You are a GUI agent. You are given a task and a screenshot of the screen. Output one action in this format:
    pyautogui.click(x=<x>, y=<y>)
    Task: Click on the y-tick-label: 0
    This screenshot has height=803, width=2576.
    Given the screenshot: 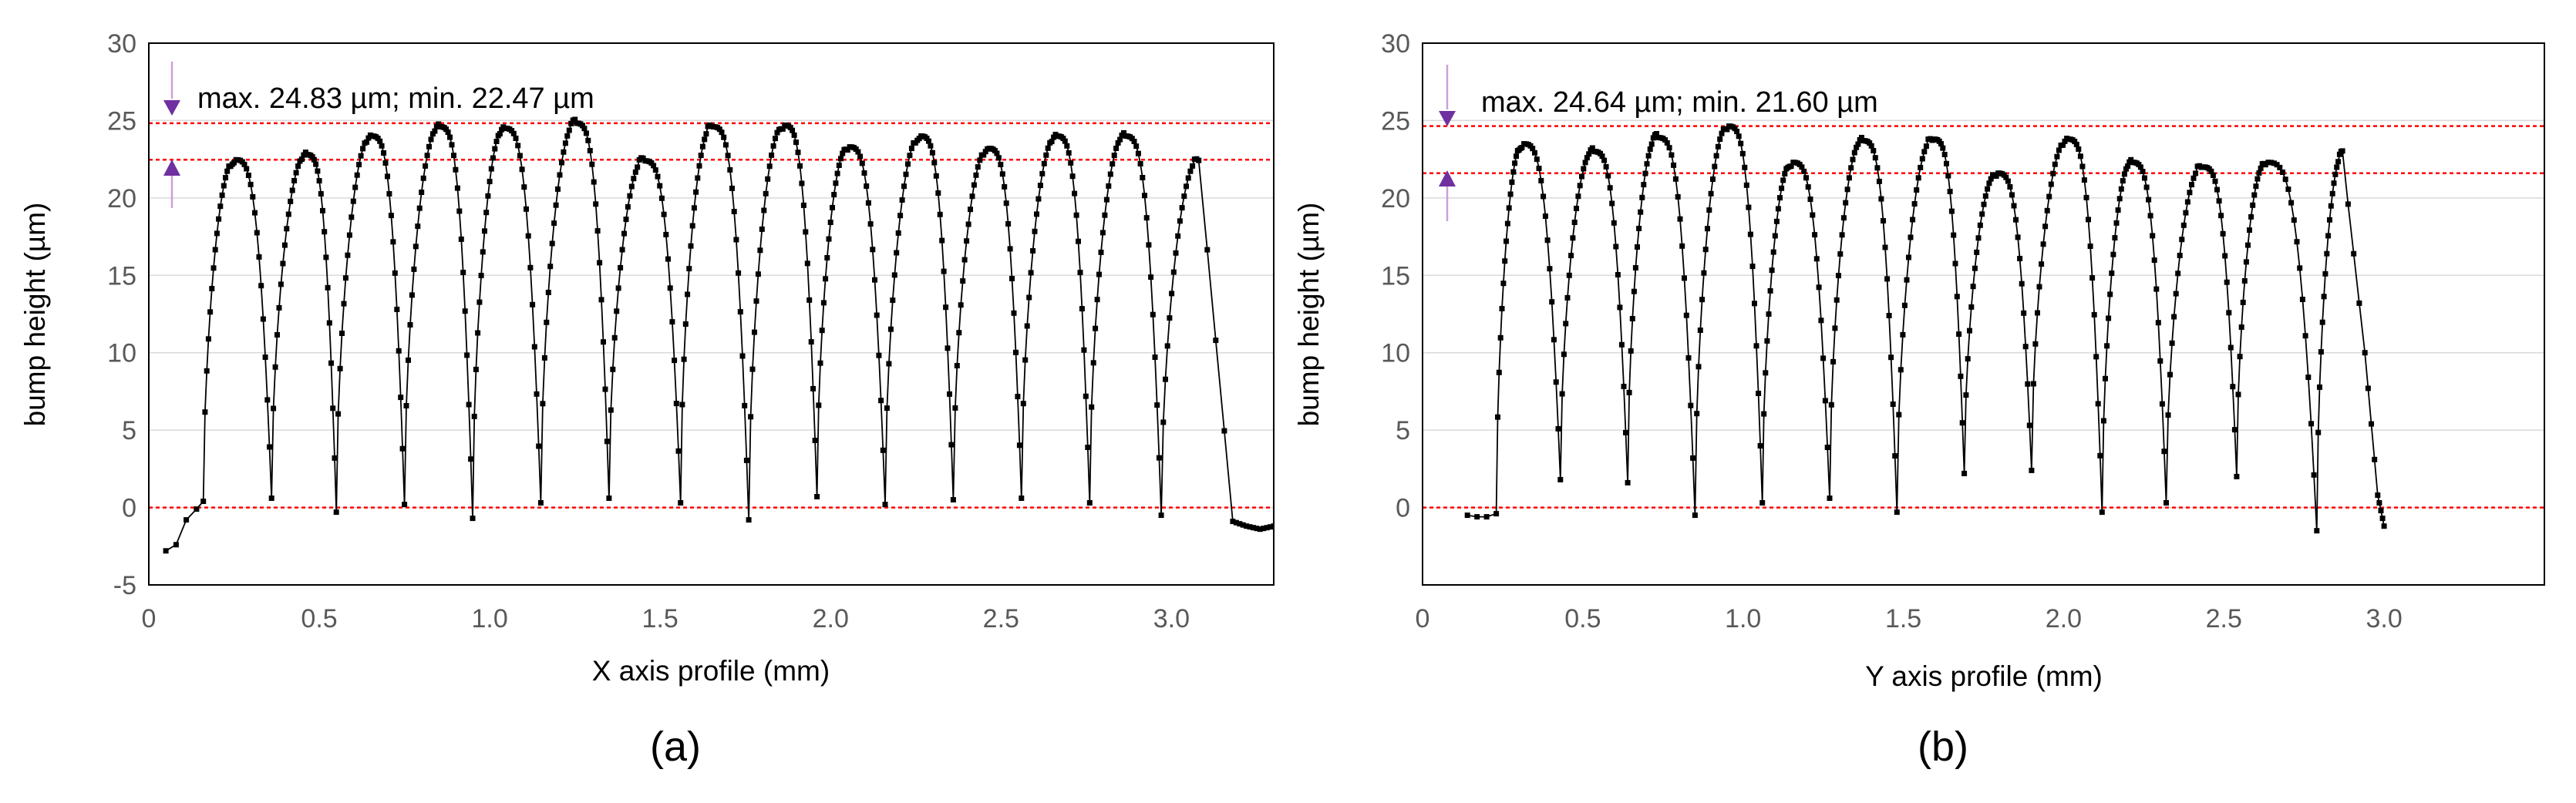 What is the action you would take?
    pyautogui.click(x=129, y=508)
    